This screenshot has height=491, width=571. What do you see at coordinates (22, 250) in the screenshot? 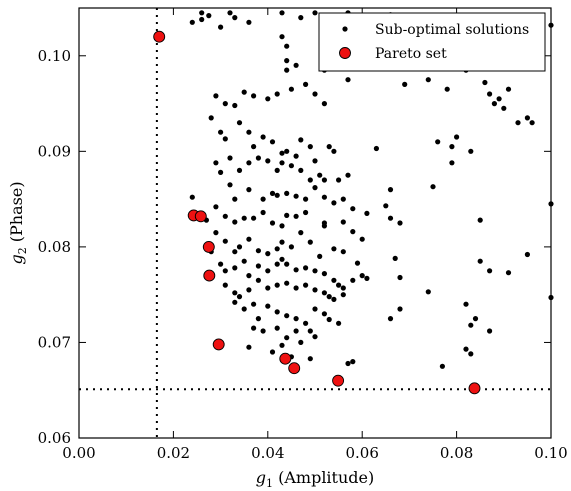
I see `y-axis-label-subscript: 2` at bounding box center [22, 250].